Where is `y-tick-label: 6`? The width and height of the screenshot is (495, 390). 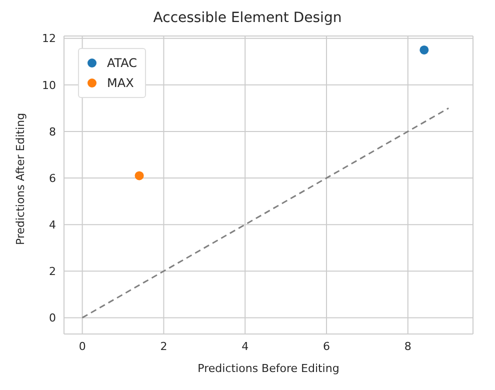
y-tick-label: 6 is located at coordinates (52, 178).